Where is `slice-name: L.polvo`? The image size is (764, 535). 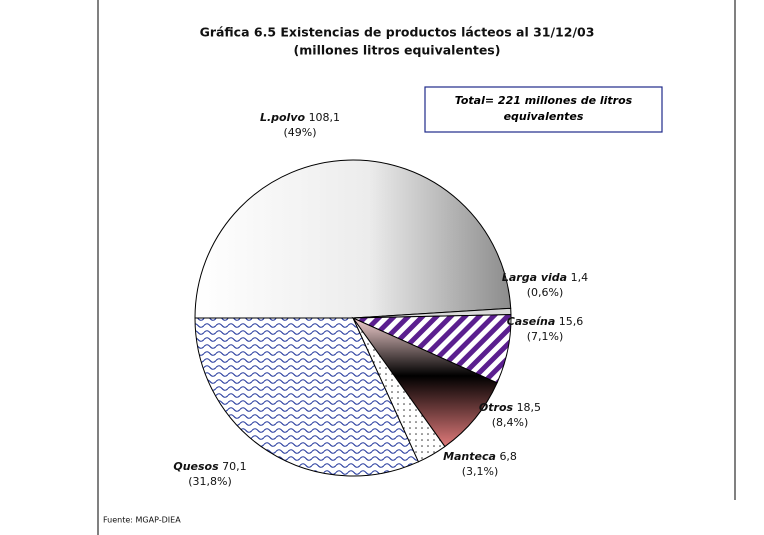
slice-name: L.polvo is located at coordinates (283, 117).